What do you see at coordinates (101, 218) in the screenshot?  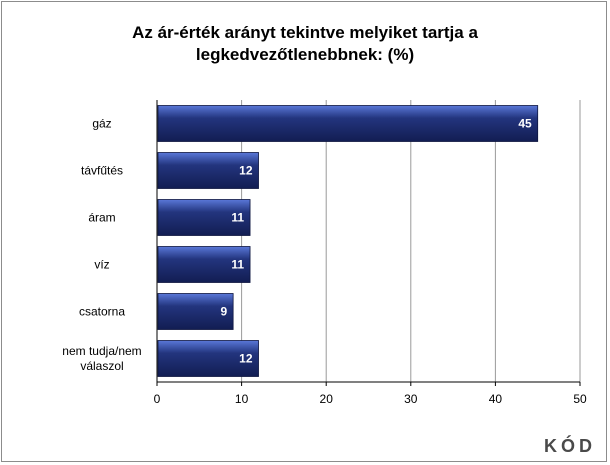 I see `category-label: áram` at bounding box center [101, 218].